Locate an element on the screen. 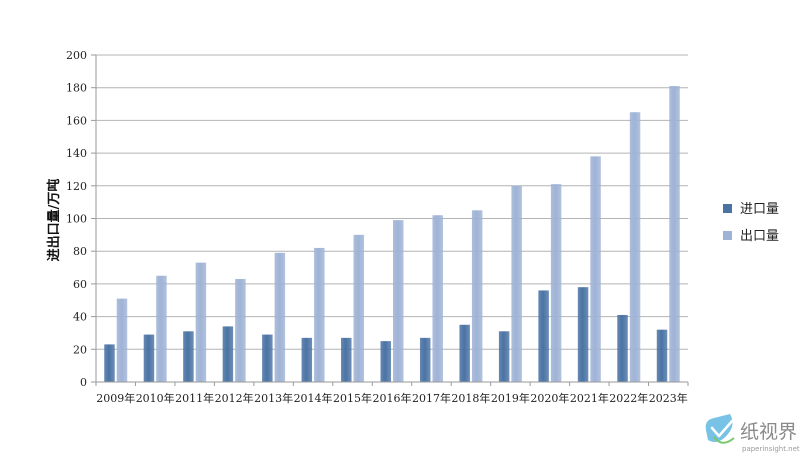 The image size is (800, 457). bar-import-2022年 is located at coordinates (622, 348).